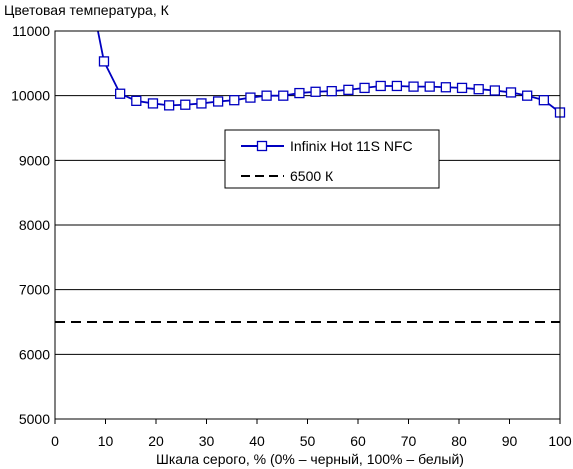 This screenshot has height=469, width=573. Describe the element at coordinates (156, 441) in the screenshot. I see `x-tick-label: 20` at that location.